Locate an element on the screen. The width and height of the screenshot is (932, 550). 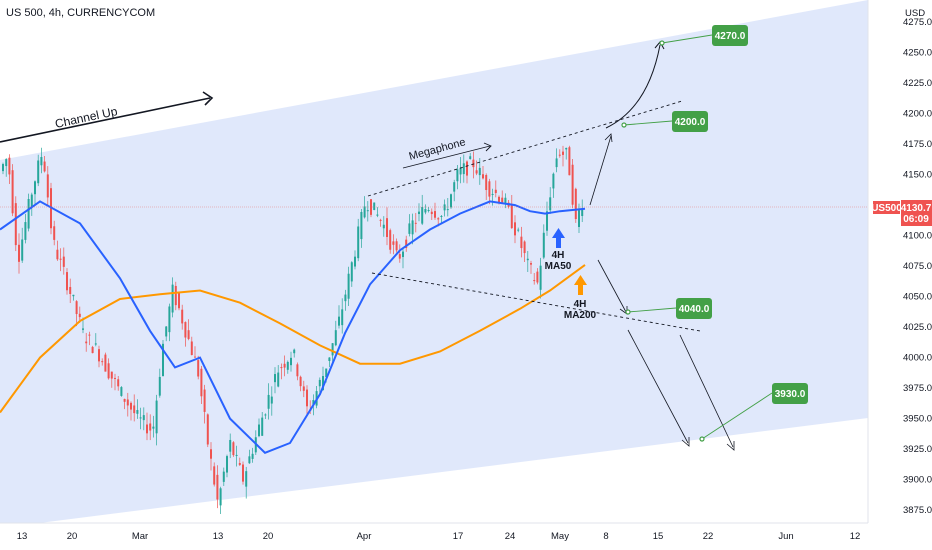
target-label: 4270.0 is located at coordinates (730, 36).